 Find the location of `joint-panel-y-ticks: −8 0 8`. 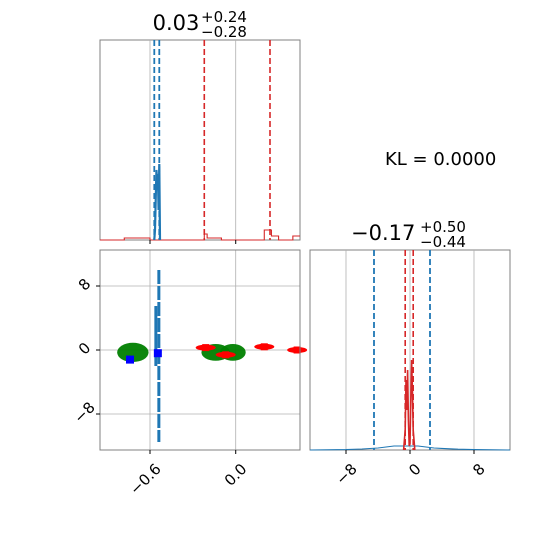

joint-panel-y-ticks: −8 0 8 is located at coordinates (85, 351).